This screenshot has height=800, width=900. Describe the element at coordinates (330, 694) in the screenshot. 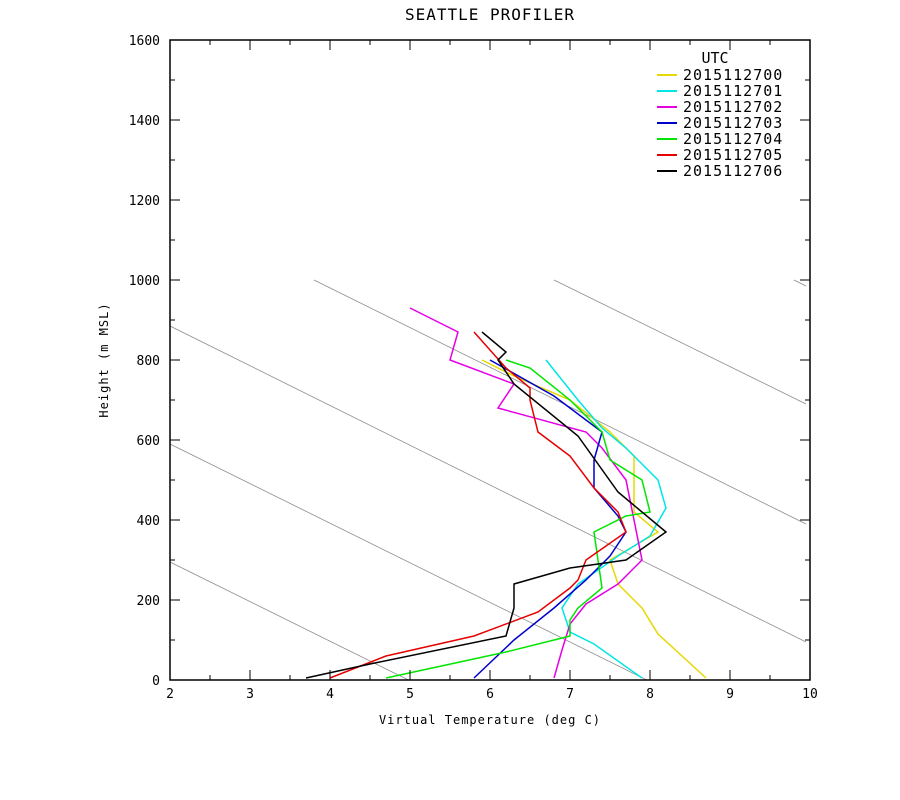

I see `x-tick-label: 4` at that location.